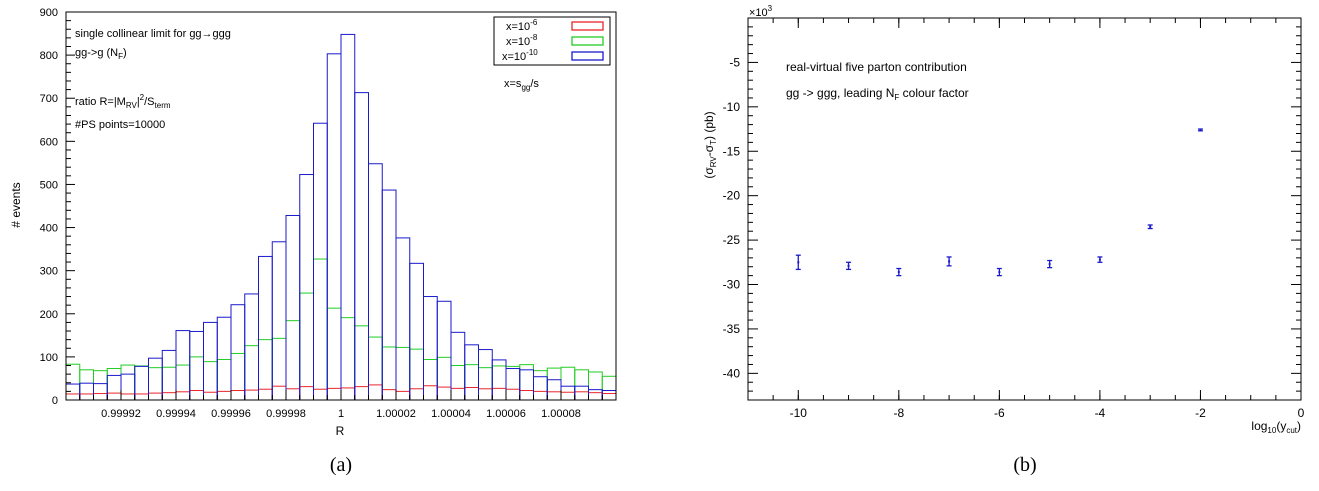 This screenshot has width=1319, height=491. Describe the element at coordinates (57, 207) in the screenshot. I see `y-axis: 0 100 200 300 400 500 600 700 800 900` at that location.